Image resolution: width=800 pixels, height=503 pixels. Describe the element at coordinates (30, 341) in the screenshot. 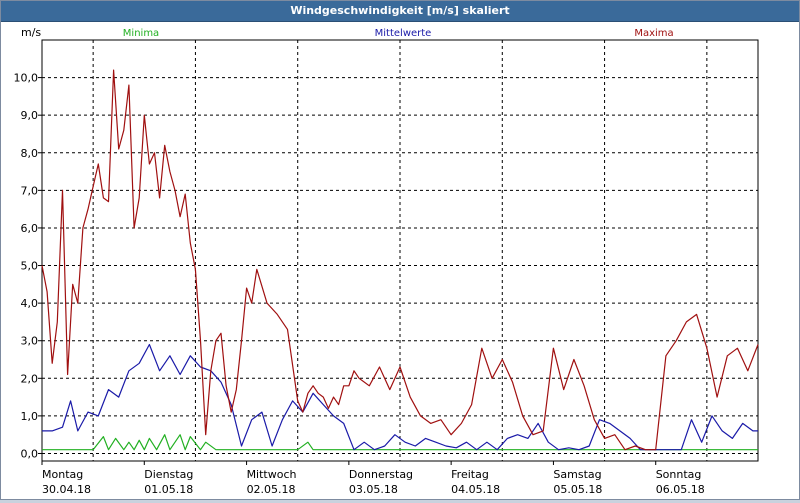

I see `y-tick-label: 3,0` at that location.